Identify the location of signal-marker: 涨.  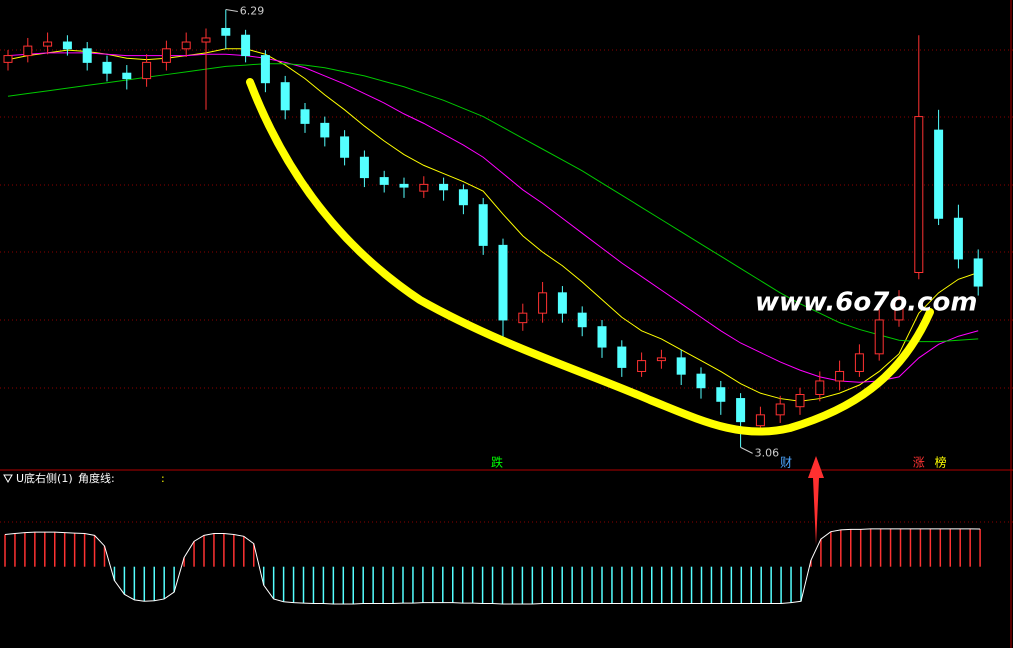
(919, 462).